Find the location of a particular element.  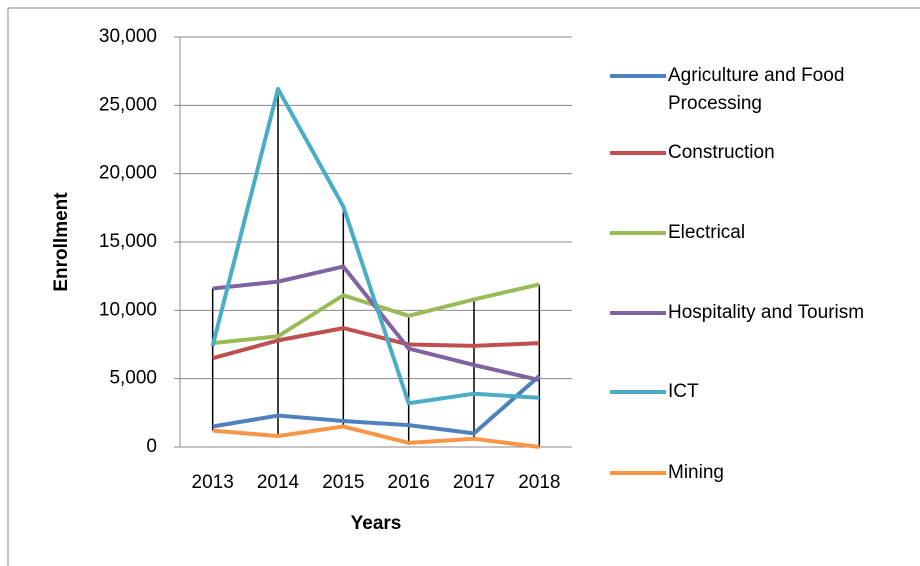

x-tick-label: 2016 is located at coordinates (409, 482).